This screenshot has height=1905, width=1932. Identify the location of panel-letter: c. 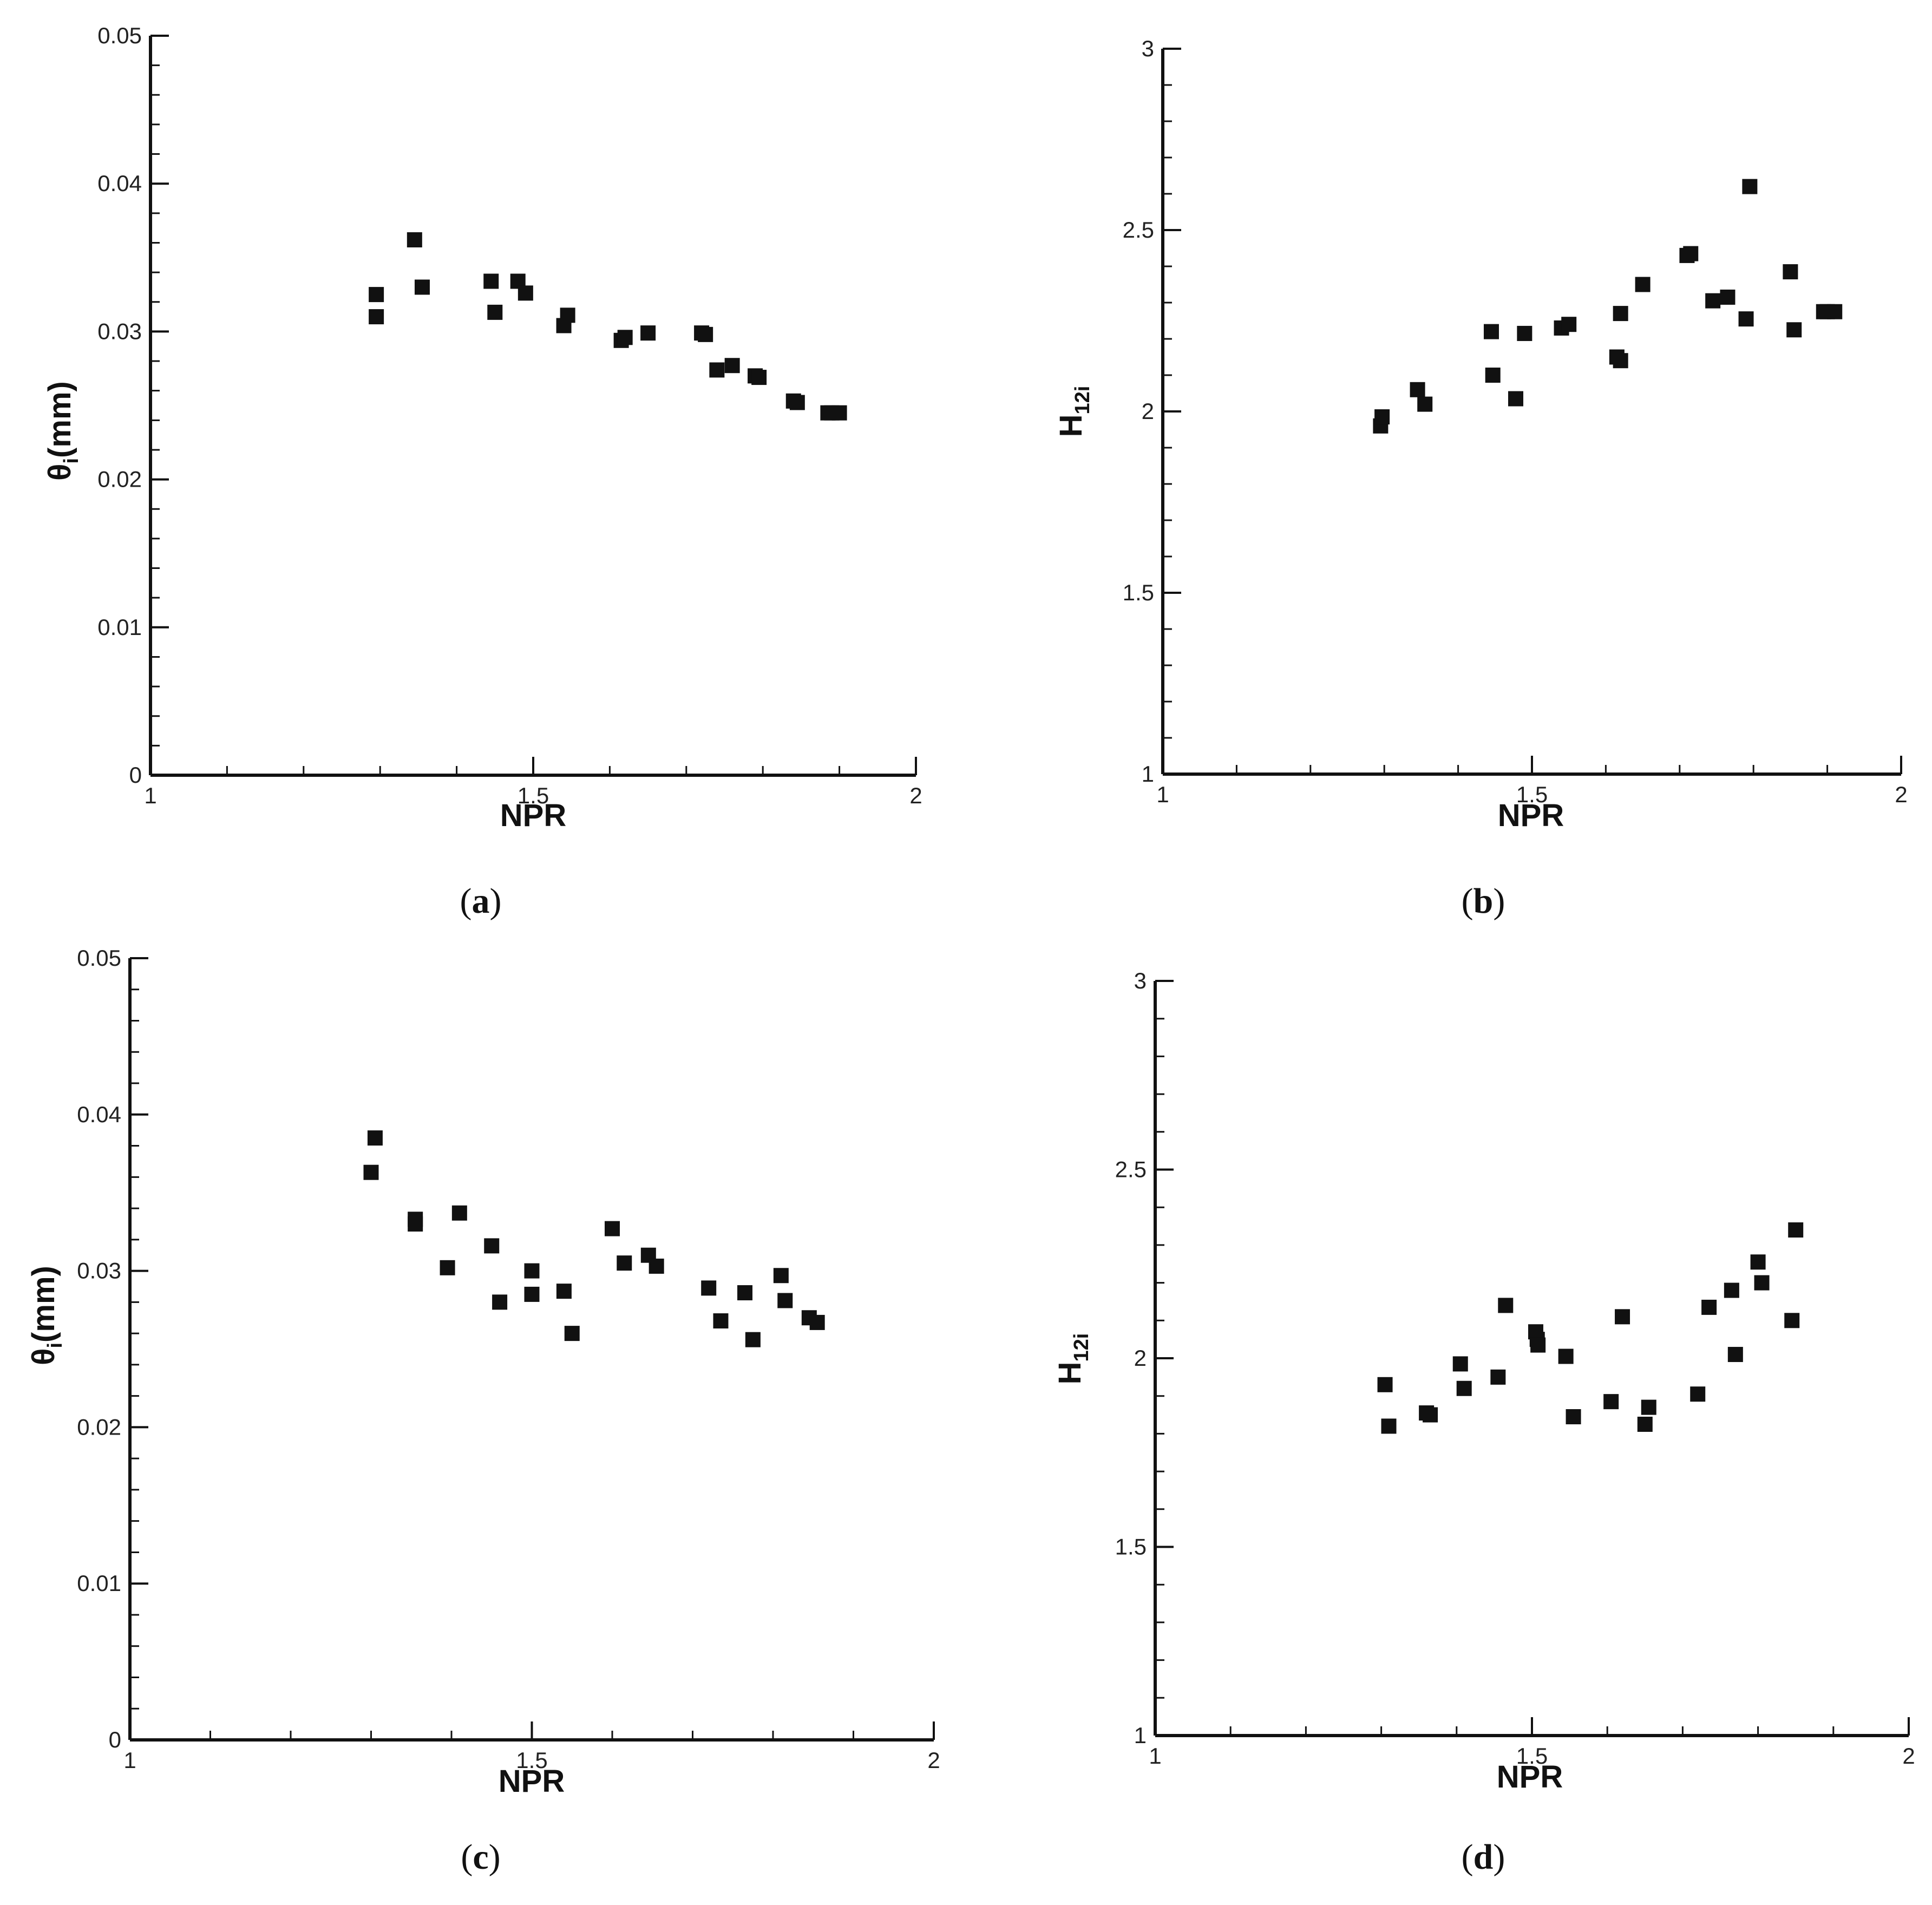
(480, 1857).